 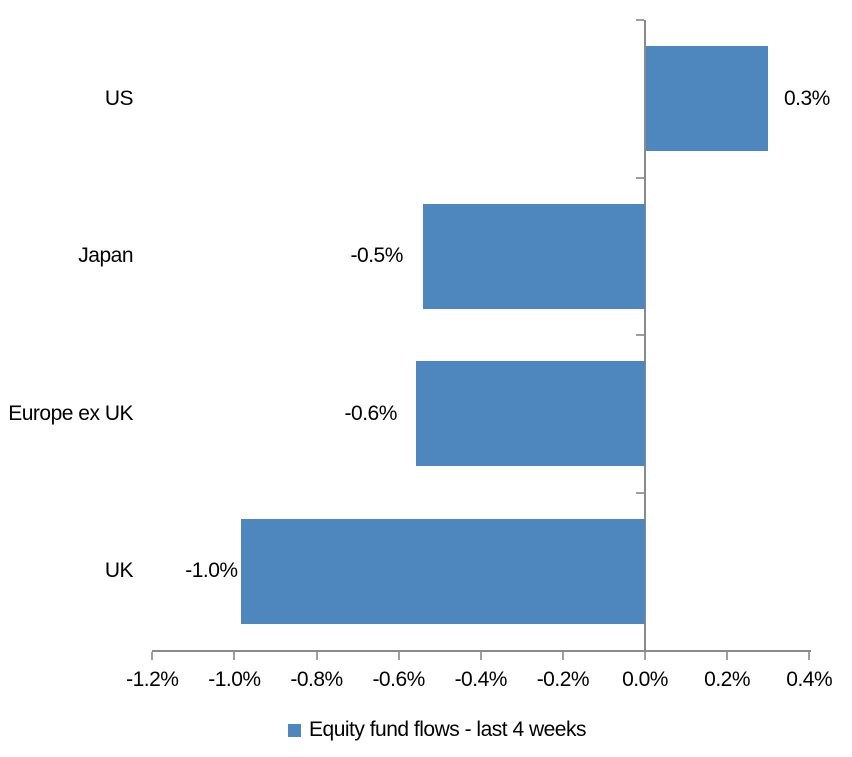 What do you see at coordinates (70, 413) in the screenshot?
I see `category-label-europe-ex-uk: Europe ex UK` at bounding box center [70, 413].